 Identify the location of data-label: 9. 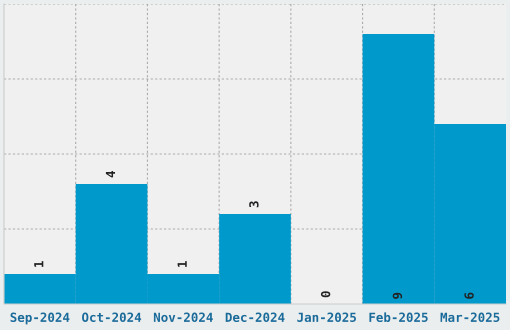
(397, 295).